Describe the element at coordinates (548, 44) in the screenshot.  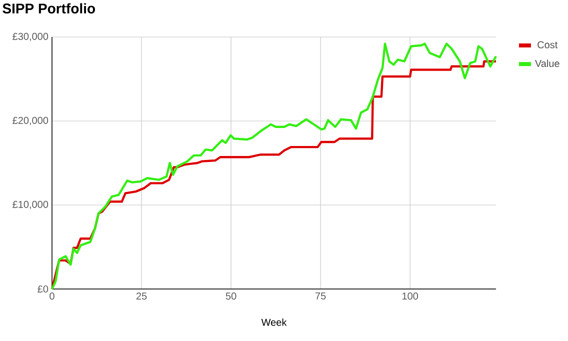
I see `legend-label: Cost` at that location.